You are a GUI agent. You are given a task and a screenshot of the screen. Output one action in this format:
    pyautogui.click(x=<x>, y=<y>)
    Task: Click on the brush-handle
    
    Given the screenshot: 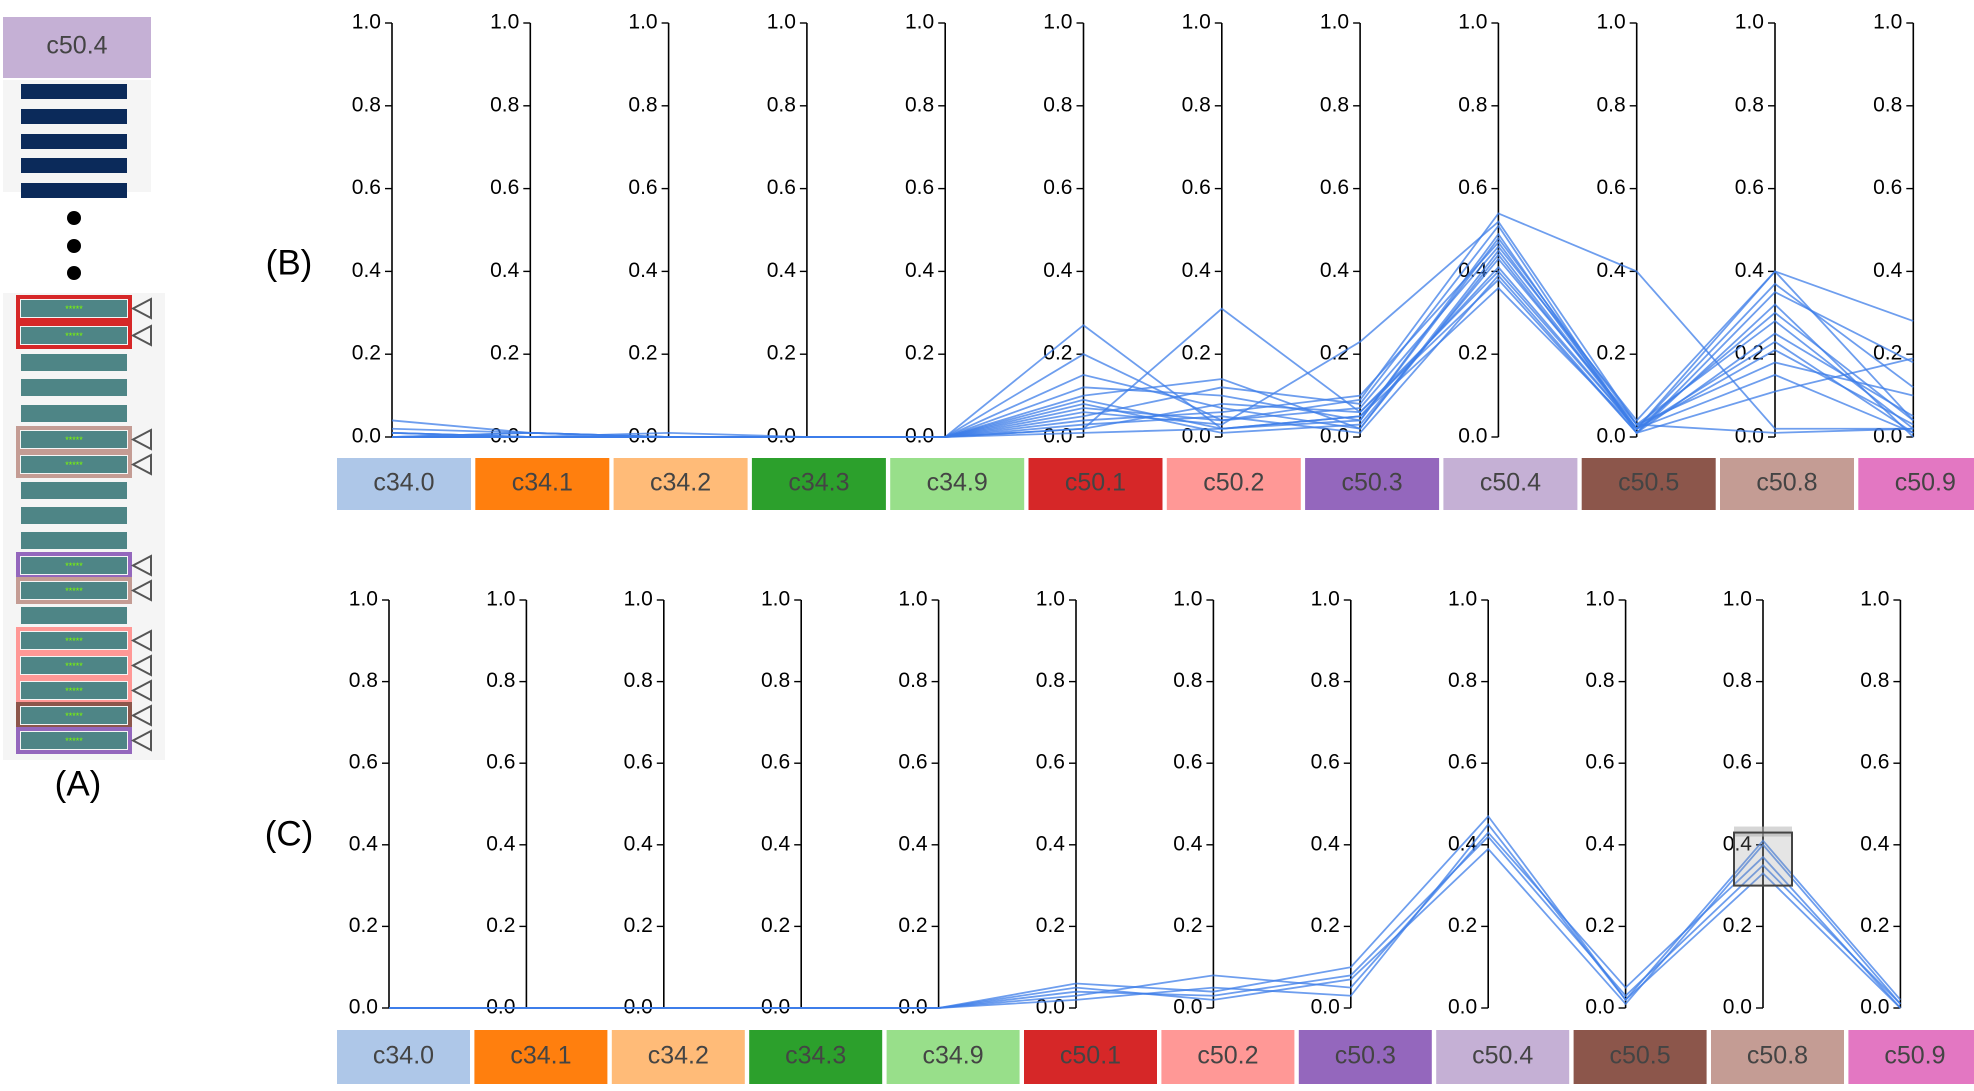 What is the action you would take?
    pyautogui.click(x=1763, y=831)
    